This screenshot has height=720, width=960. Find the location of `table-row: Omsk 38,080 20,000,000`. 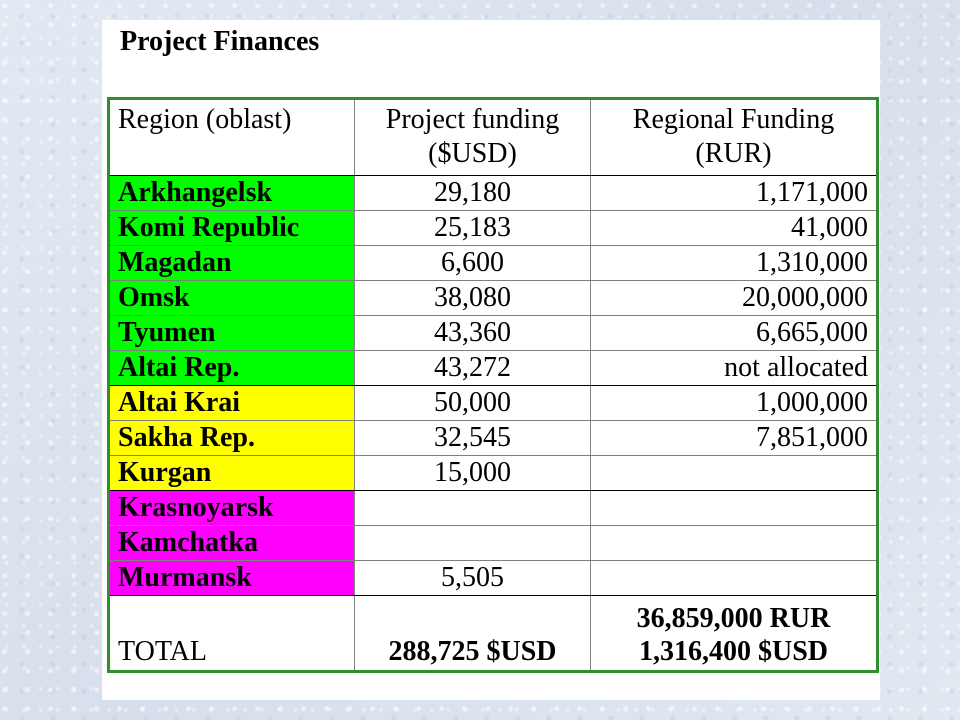

table-row: Omsk 38,080 20,000,000 is located at coordinates (493, 298).